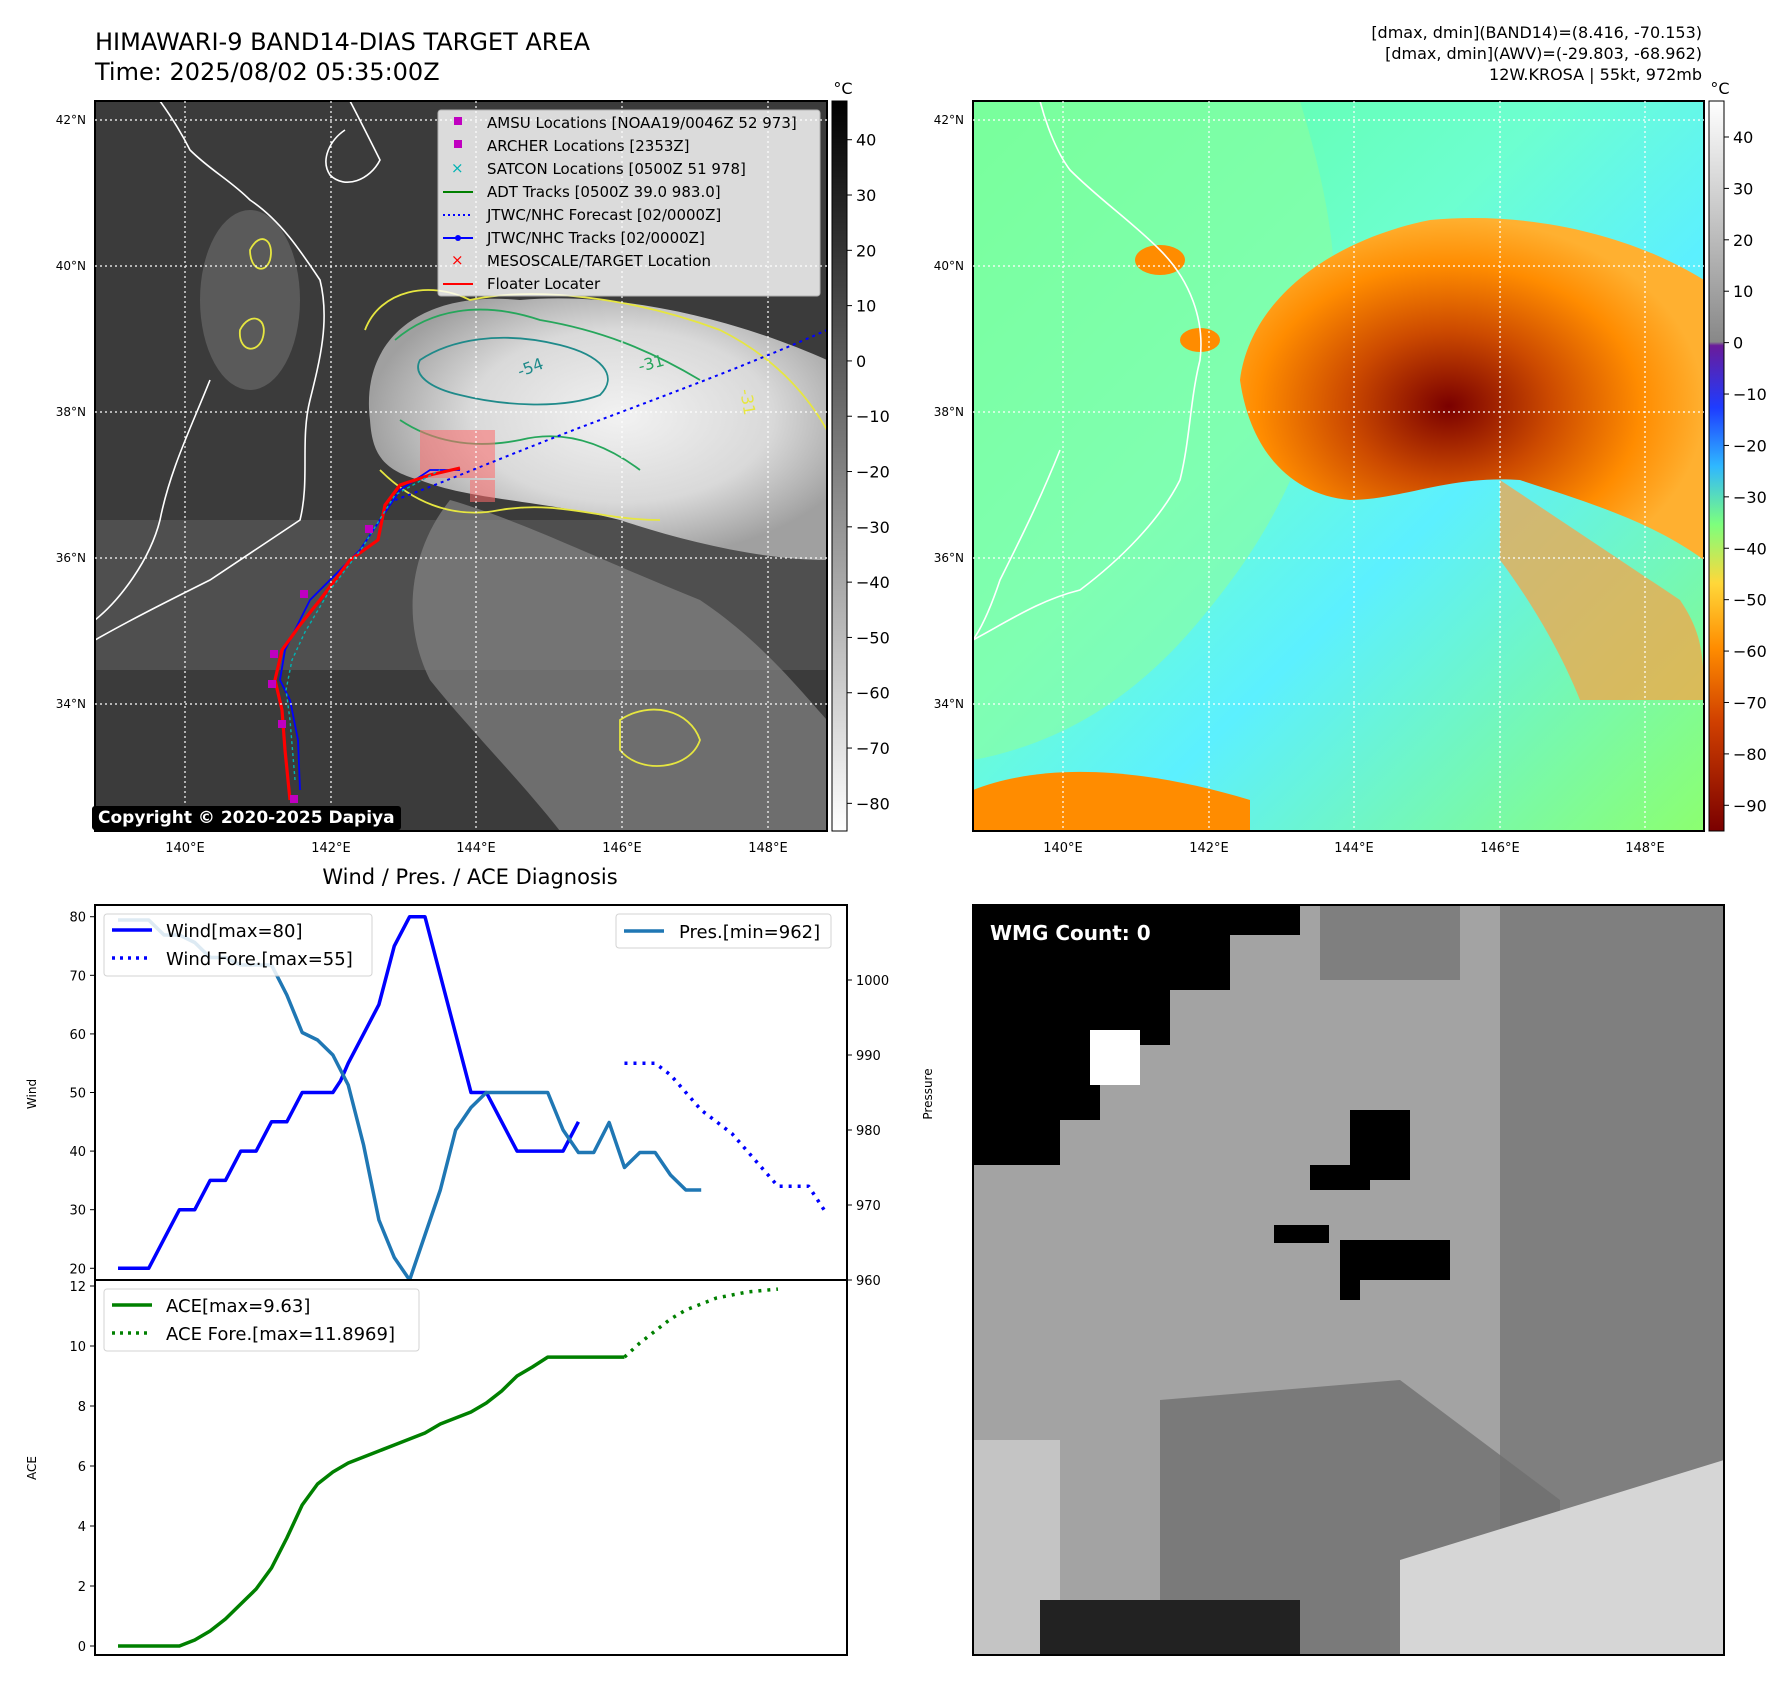 This screenshot has height=1690, width=1788. Describe the element at coordinates (588, 146) in the screenshot. I see `legend-label: ARCHER Locations [2353Z]` at that location.